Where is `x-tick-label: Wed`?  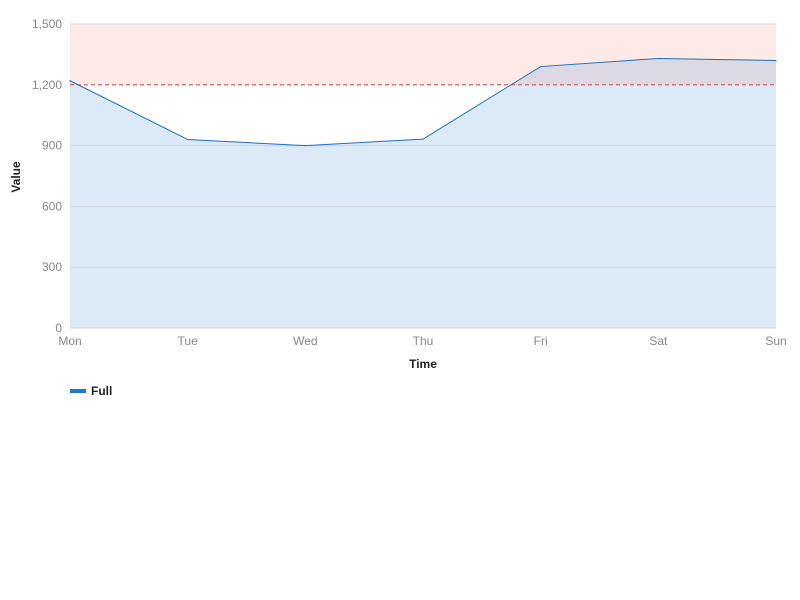 x-tick-label: Wed is located at coordinates (305, 341).